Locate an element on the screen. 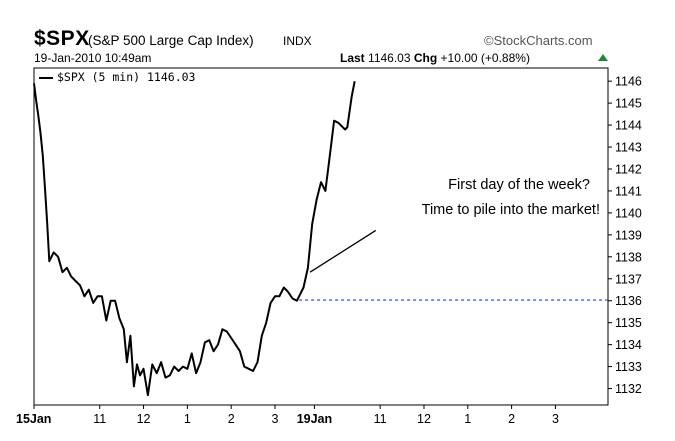 This screenshot has height=441, width=675. annotation-pointer-line is located at coordinates (343, 251).